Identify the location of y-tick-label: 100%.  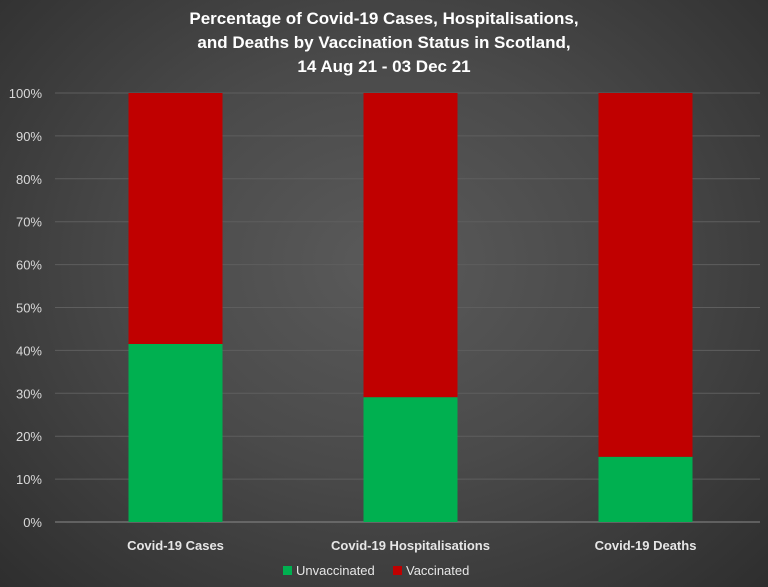
(26, 93).